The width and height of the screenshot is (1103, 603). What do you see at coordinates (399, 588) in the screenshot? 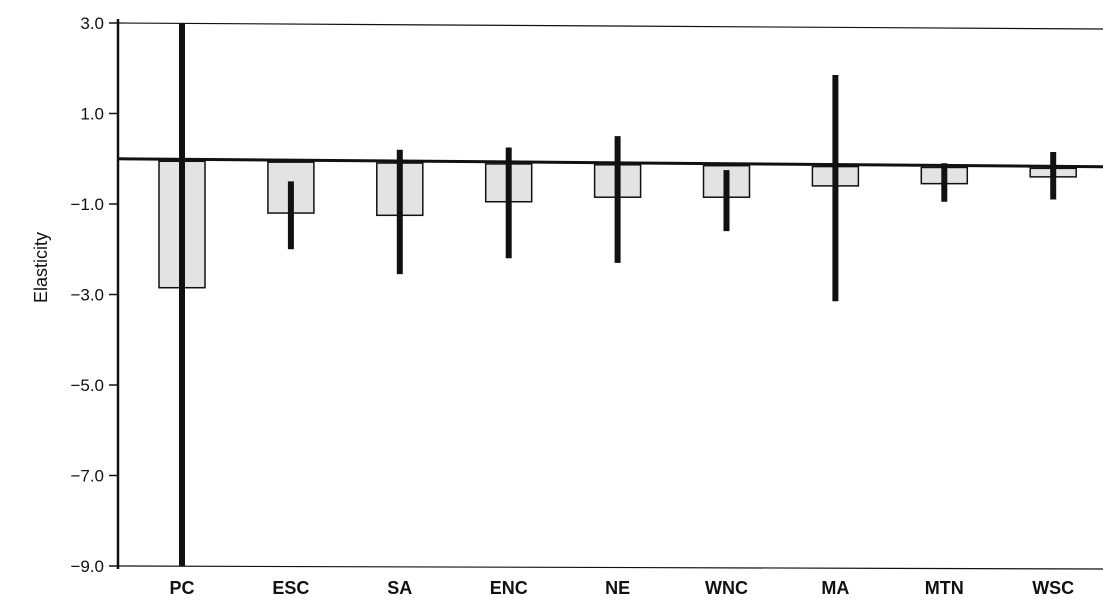
I see `x-category-label: SA` at bounding box center [399, 588].